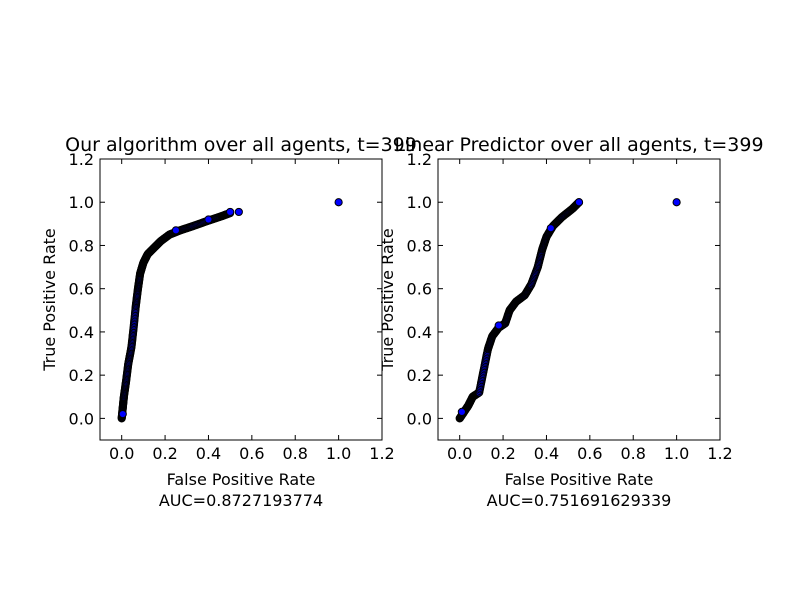 The width and height of the screenshot is (800, 600). I want to click on chart-title: Linear Predictor over all agents, t=399, so click(578, 145).